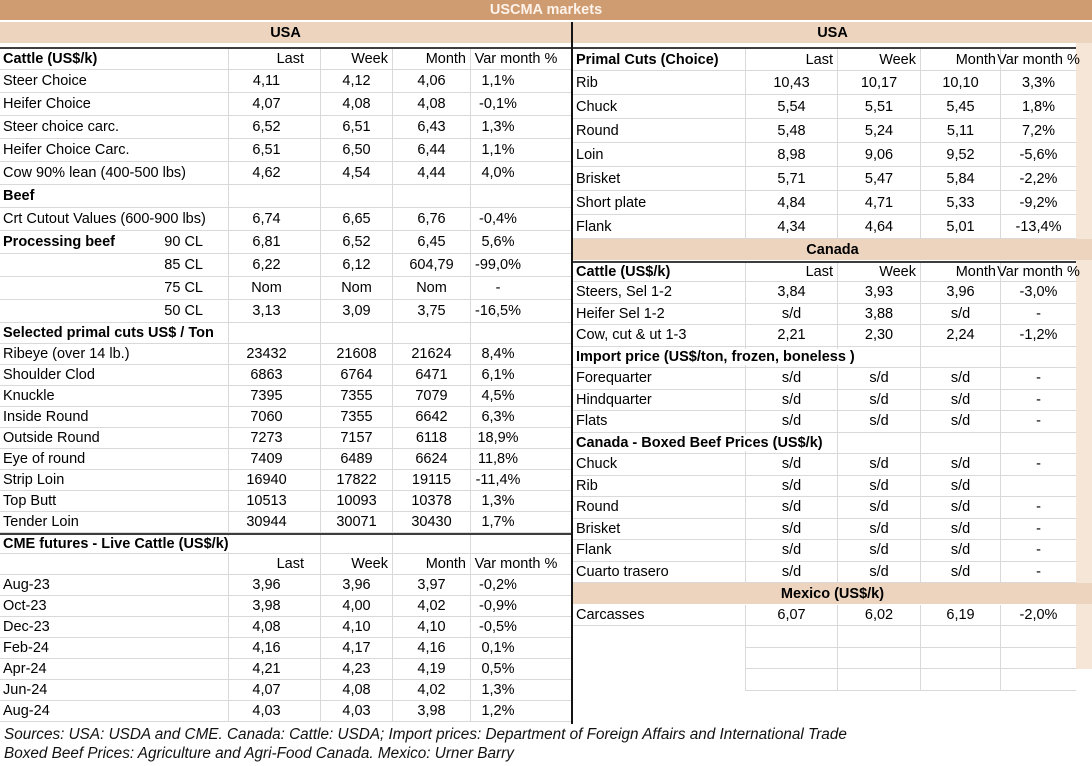 Image resolution: width=1092 pixels, height=766 pixels. Describe the element at coordinates (285, 690) in the screenshot. I see `table-row: Jun-24 4,07 4,08 4,02 1,3%` at that location.